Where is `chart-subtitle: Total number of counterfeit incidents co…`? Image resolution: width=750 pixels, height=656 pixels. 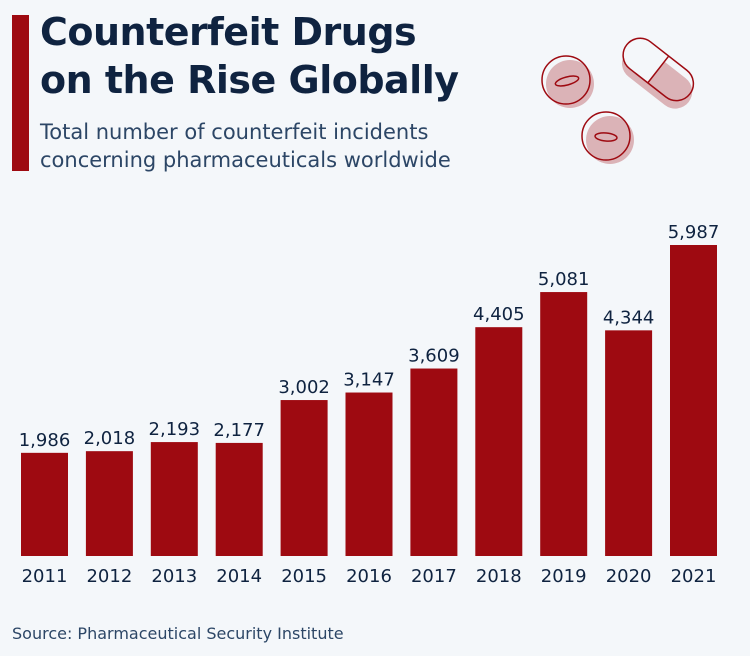 chart-subtitle: Total number of counterfeit incidents co… is located at coordinates (245, 146).